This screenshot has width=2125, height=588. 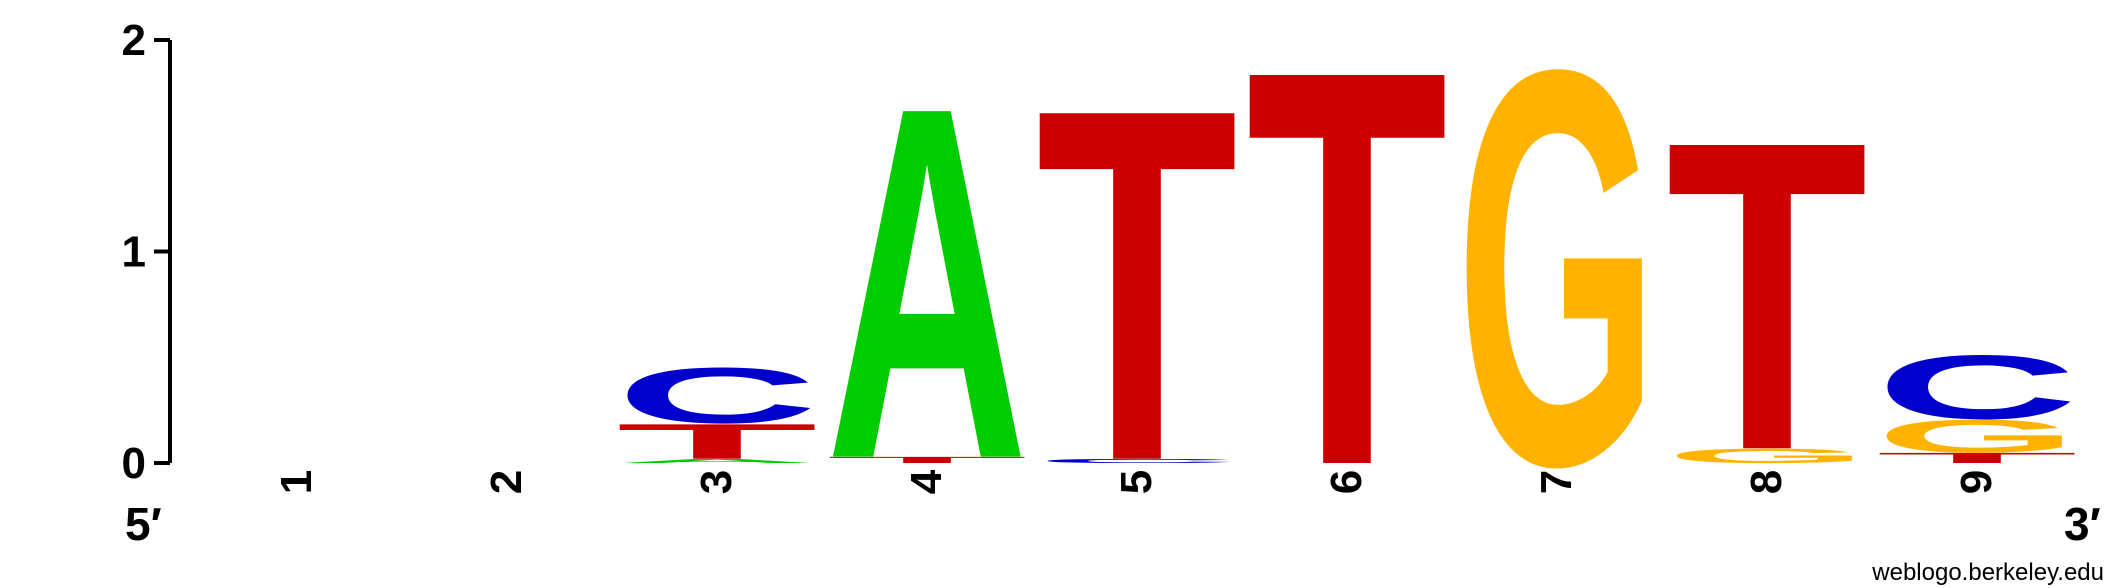 I want to click on three-prime-label: 3′, so click(x=2082, y=524).